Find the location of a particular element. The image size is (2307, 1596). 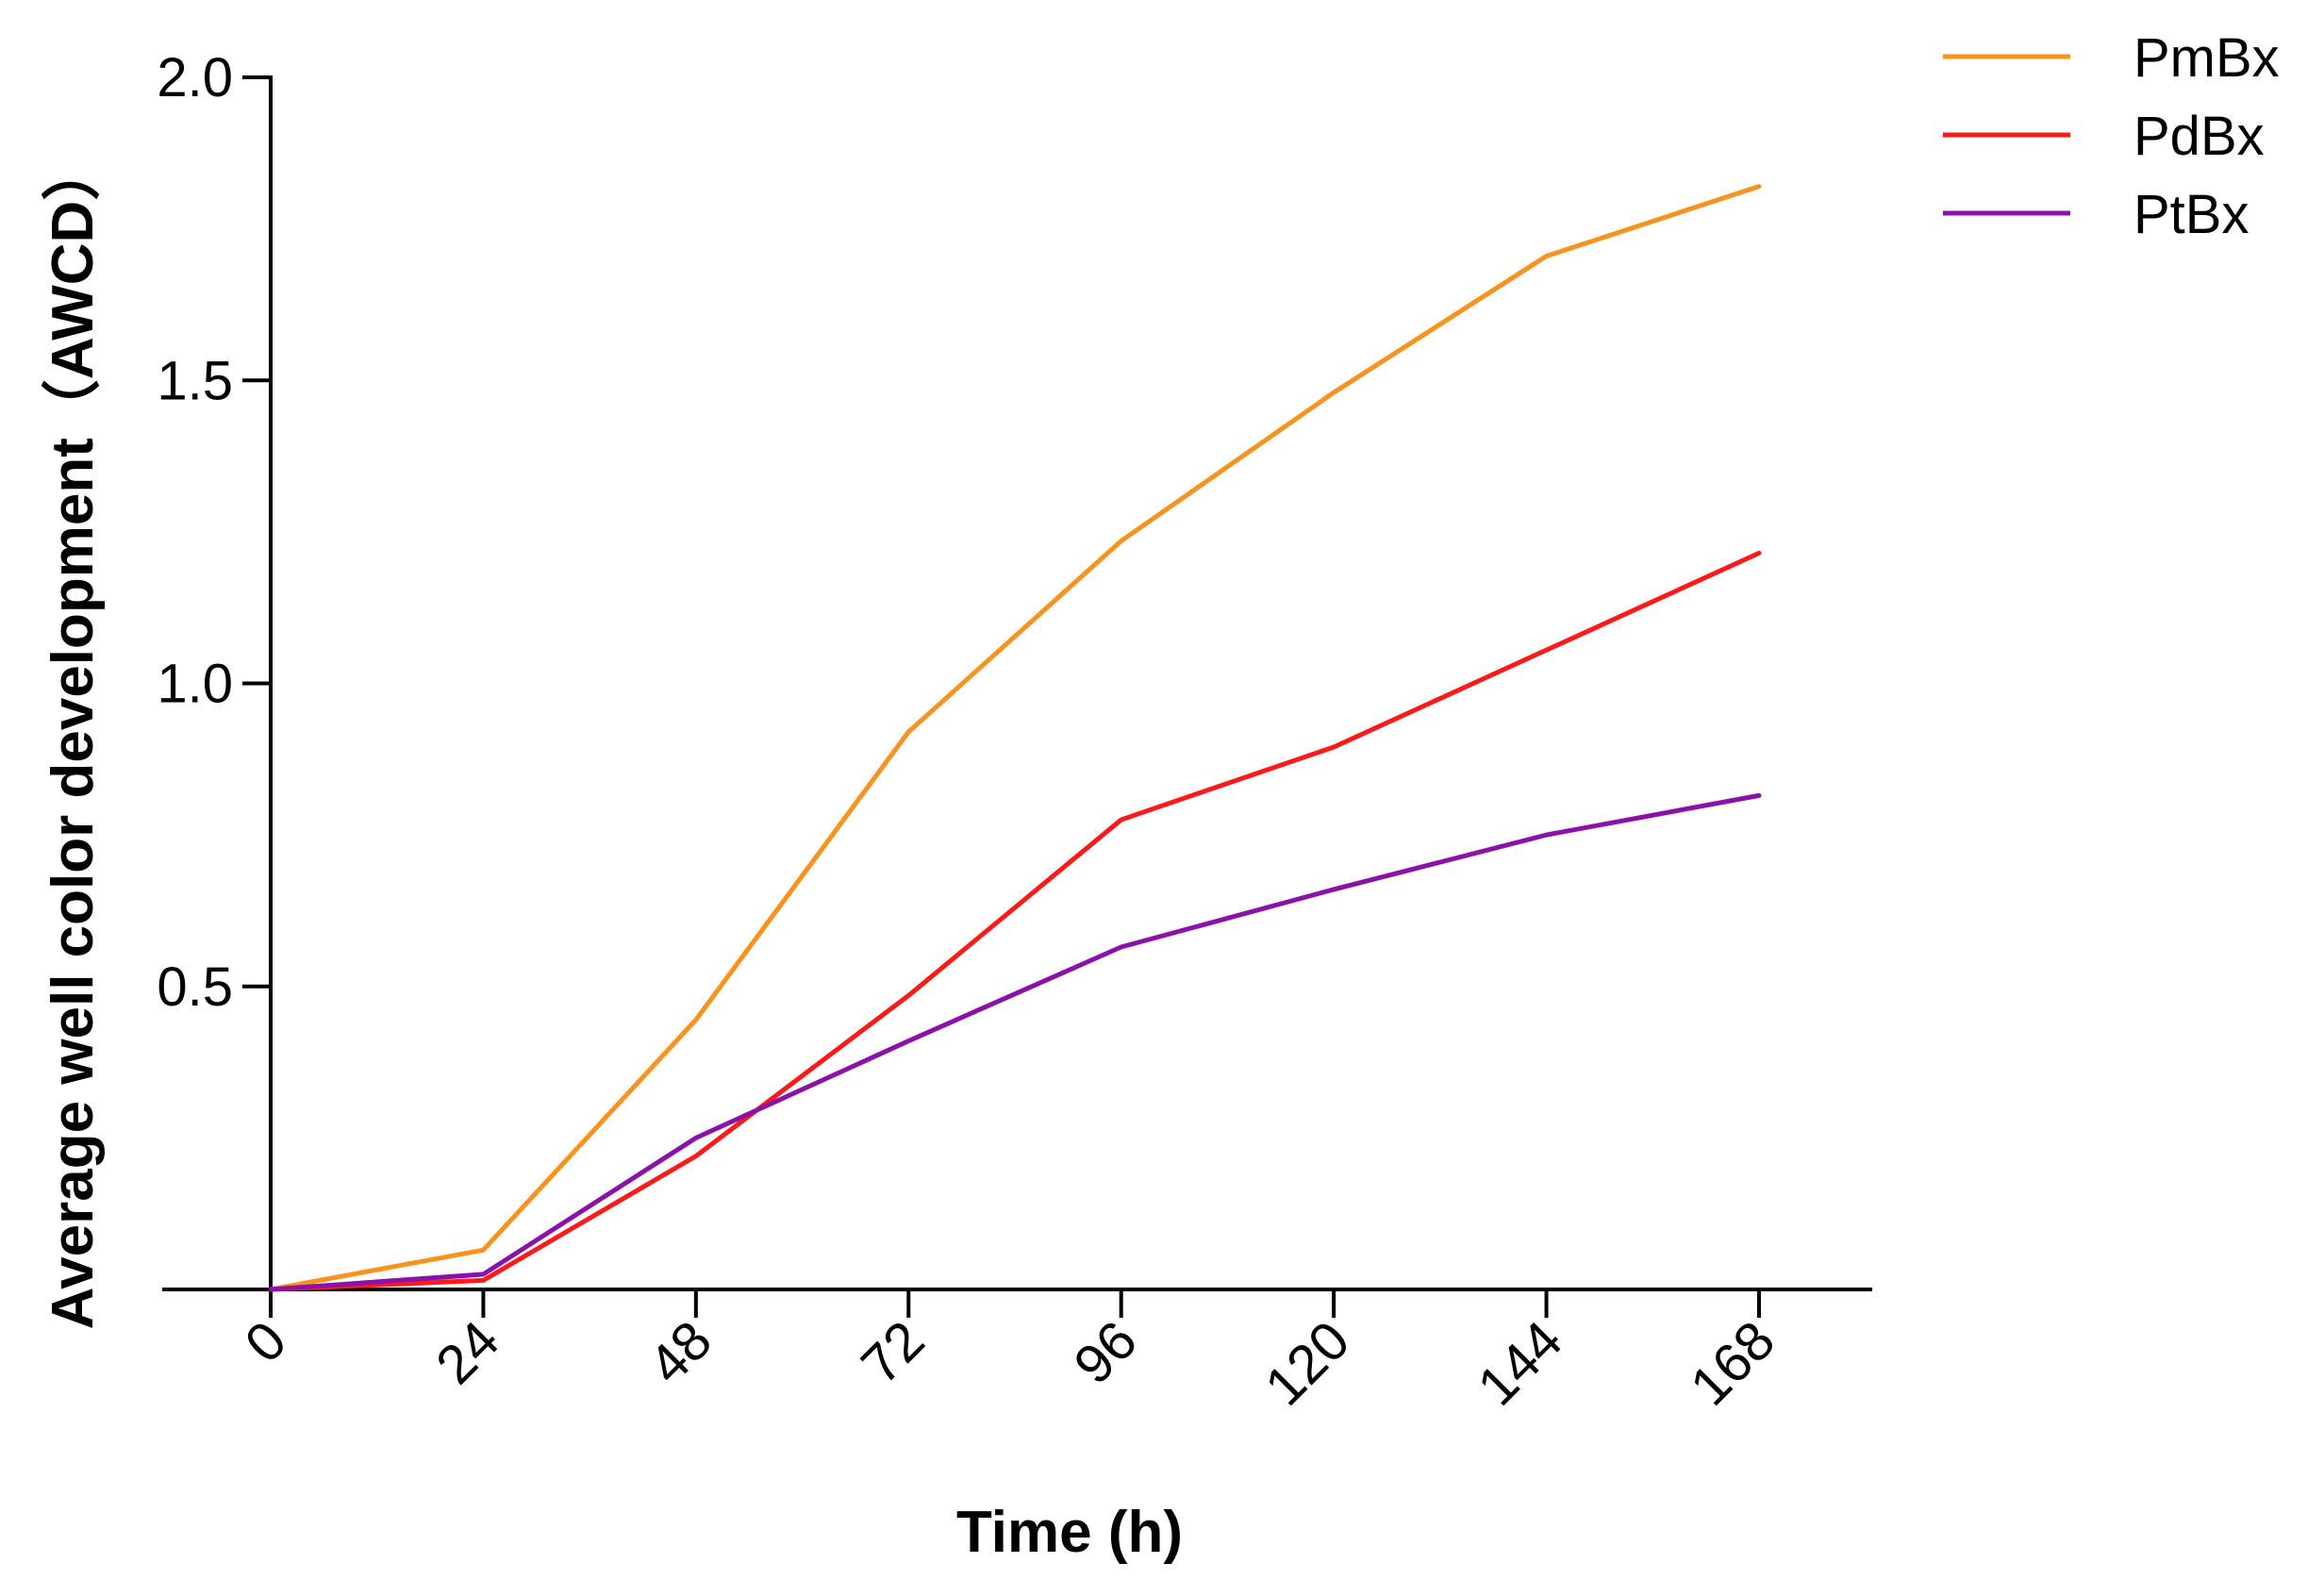

x-axis-title: Time (h) is located at coordinates (1069, 1533).